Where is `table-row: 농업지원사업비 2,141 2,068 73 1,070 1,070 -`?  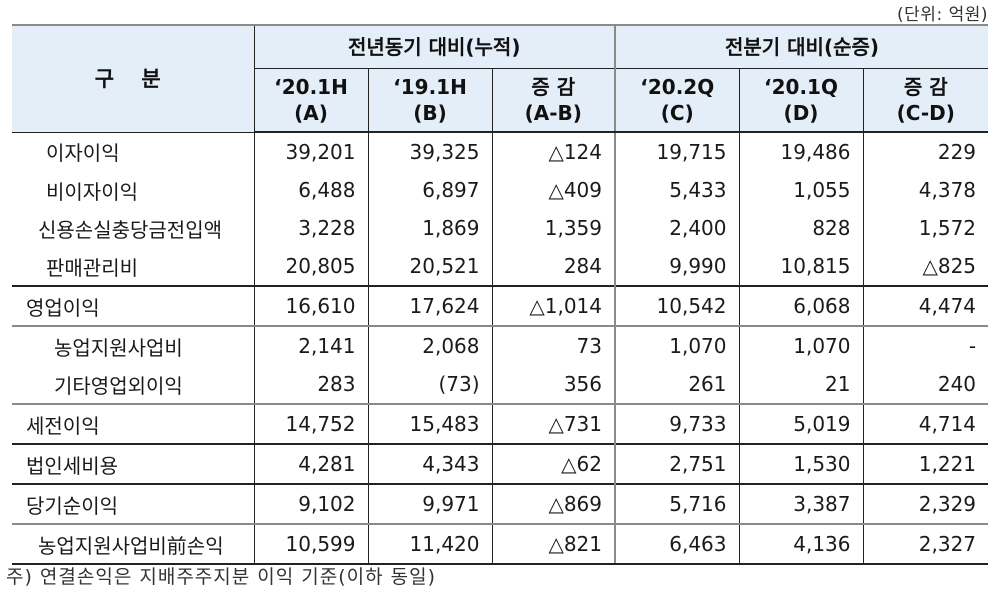
table-row: 농업지원사업비 2,141 2,068 73 1,070 1,070 - is located at coordinates (500, 345).